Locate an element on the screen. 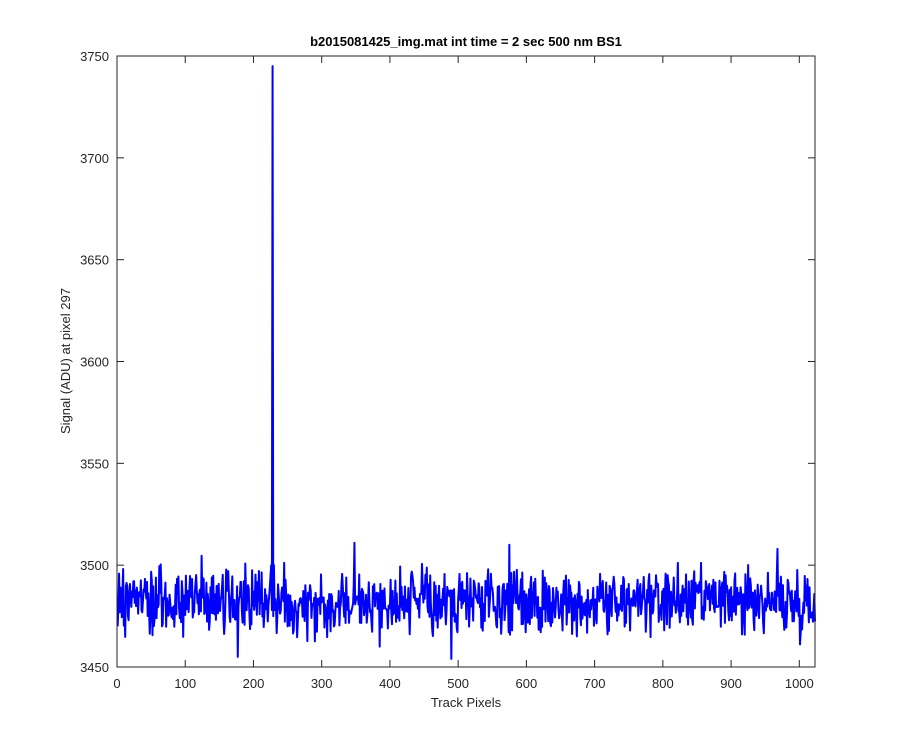 The image size is (900, 750). x-tick-label: 1000 is located at coordinates (799, 683).